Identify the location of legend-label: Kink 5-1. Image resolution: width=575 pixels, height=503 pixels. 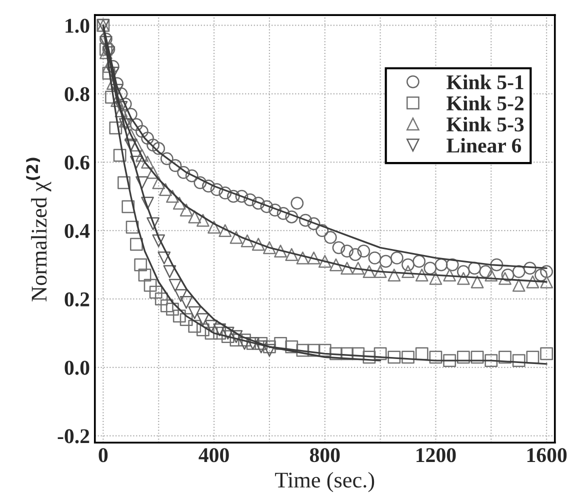
(485, 82).